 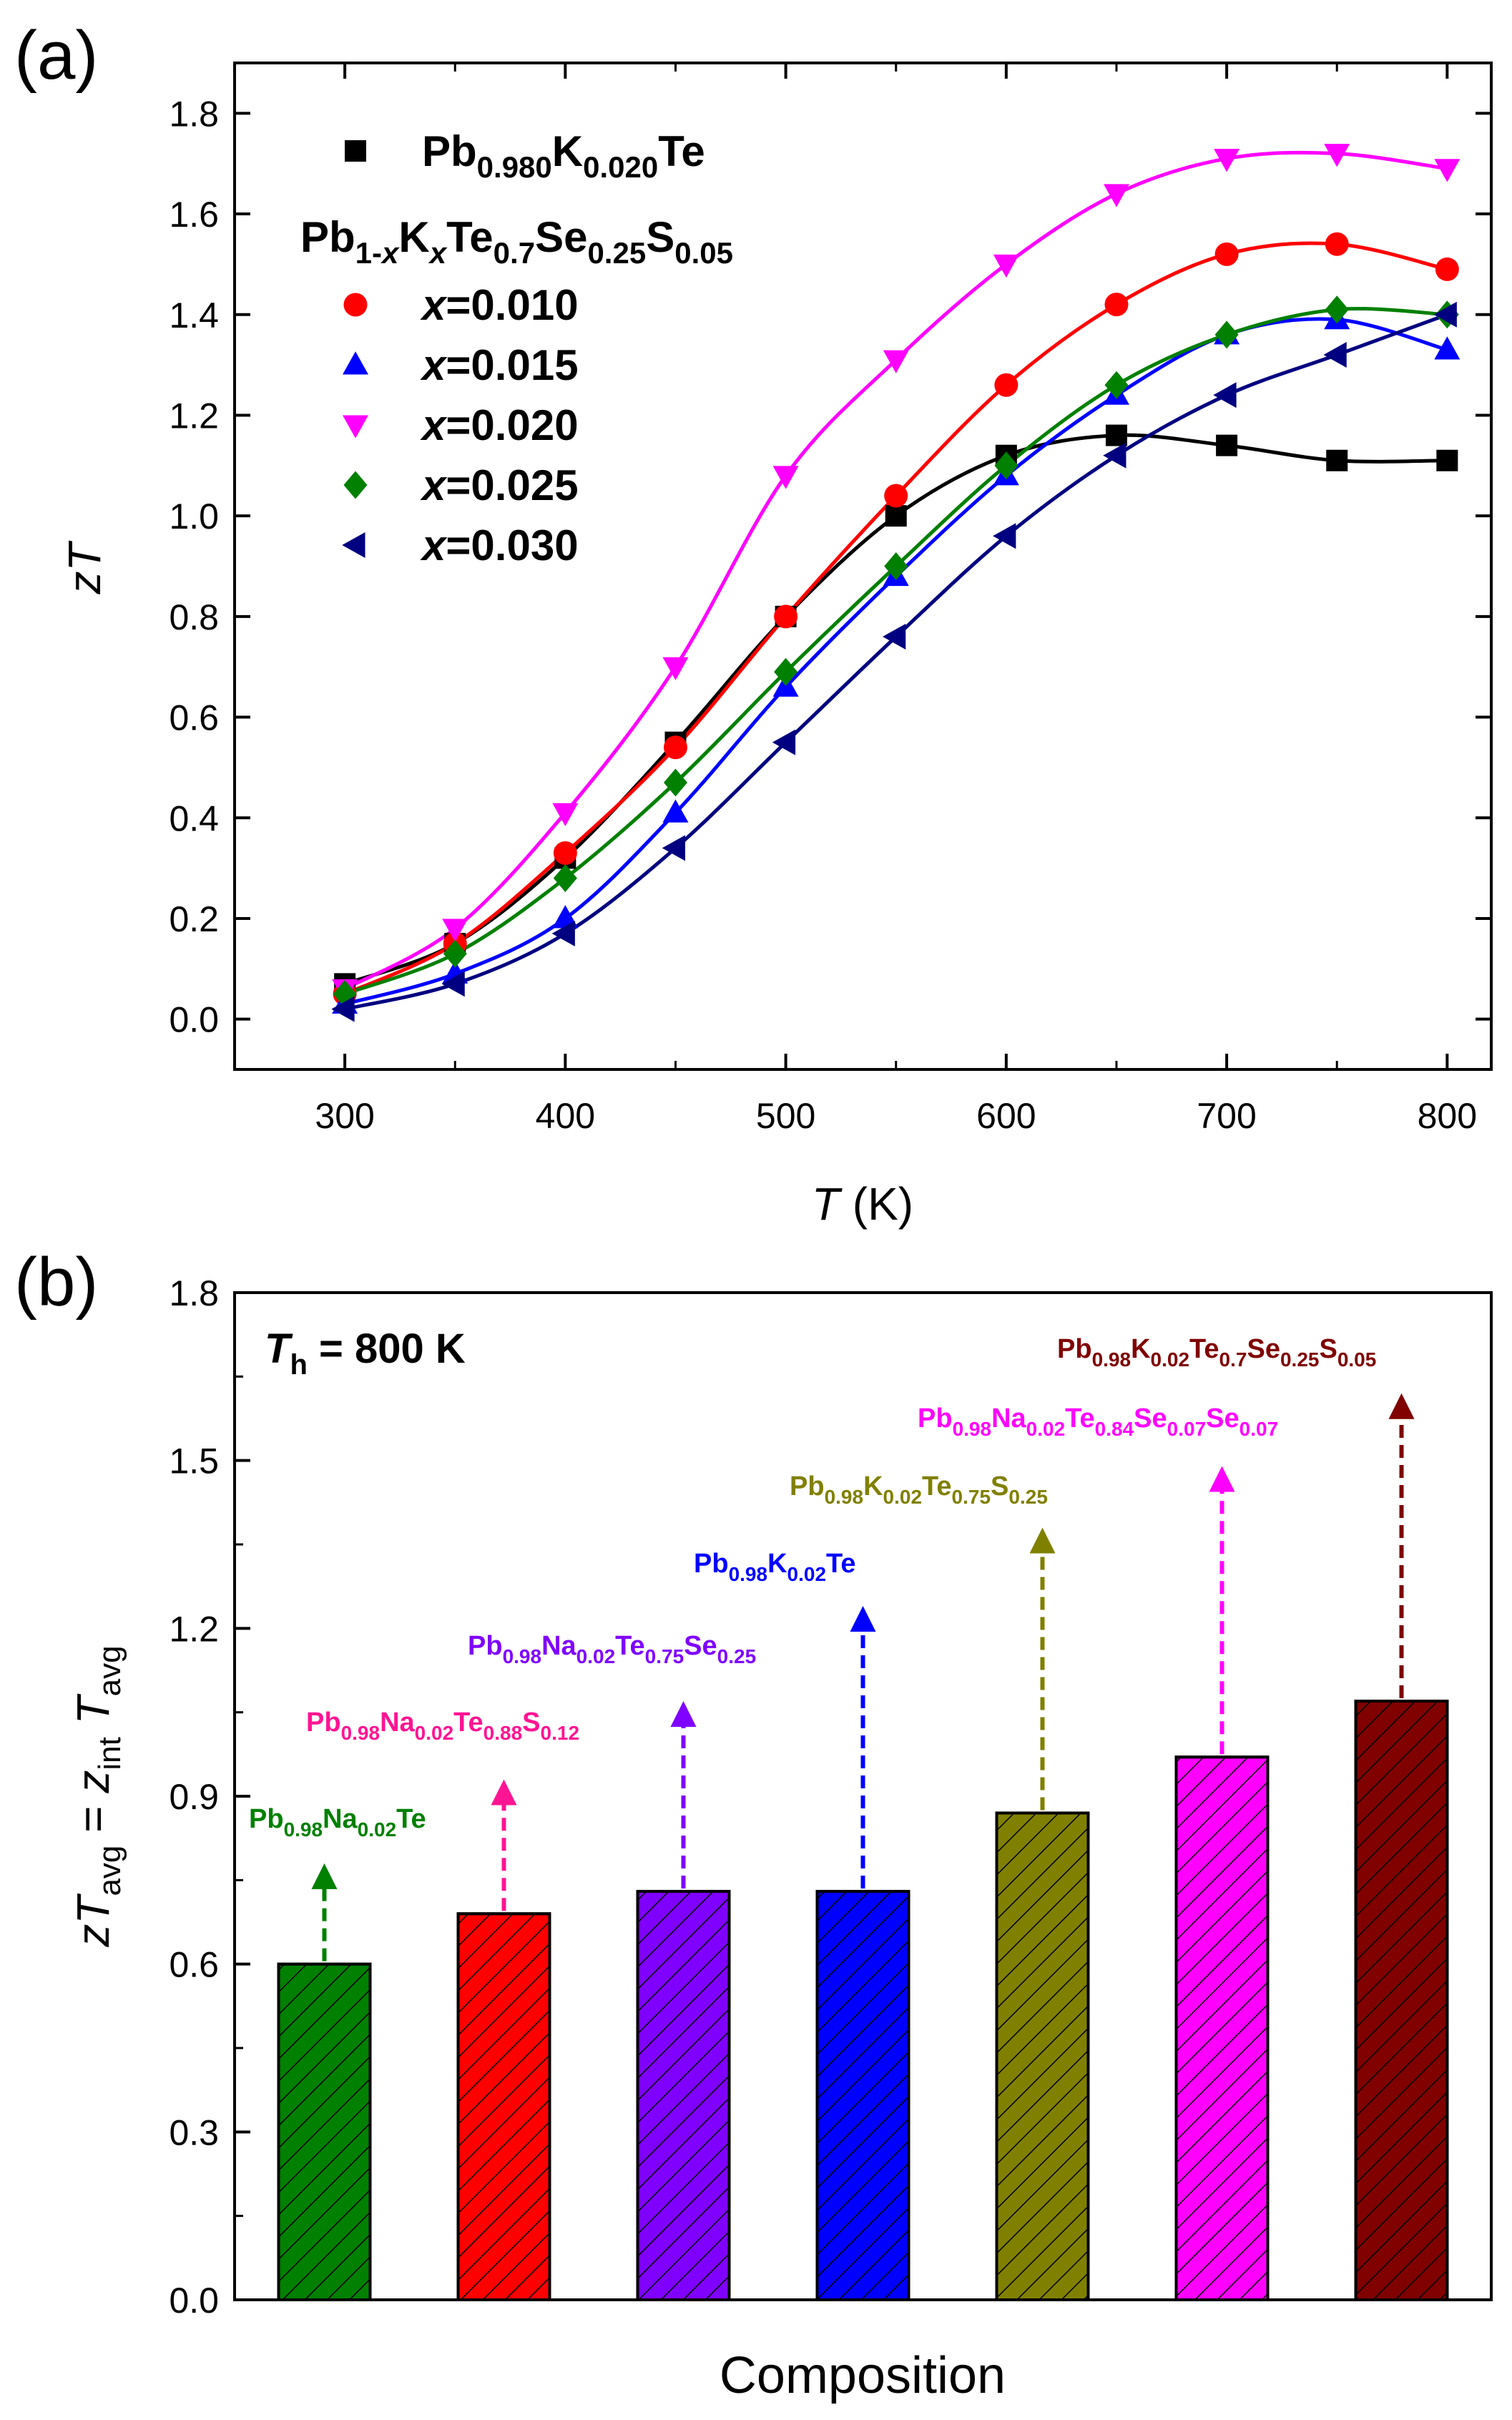 I want to click on x-tick-label: 400, so click(x=565, y=1116).